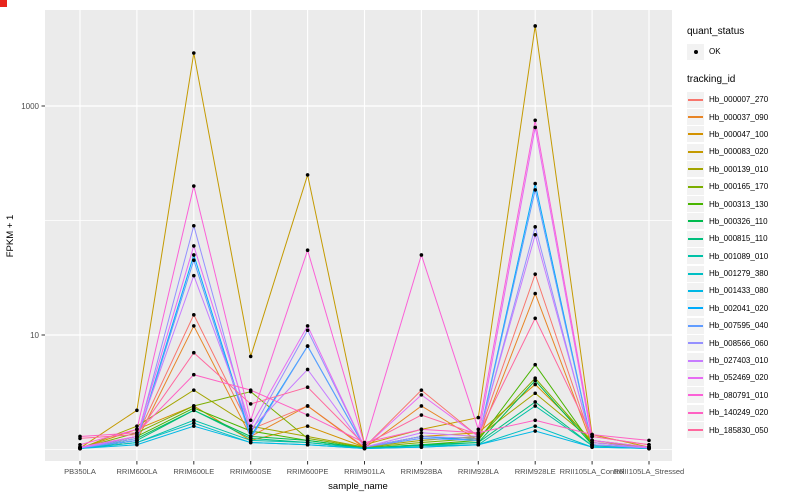 The image size is (800, 500). I want to click on legend-item-Hb_000313_130: Hb_000313_130, so click(743, 204).